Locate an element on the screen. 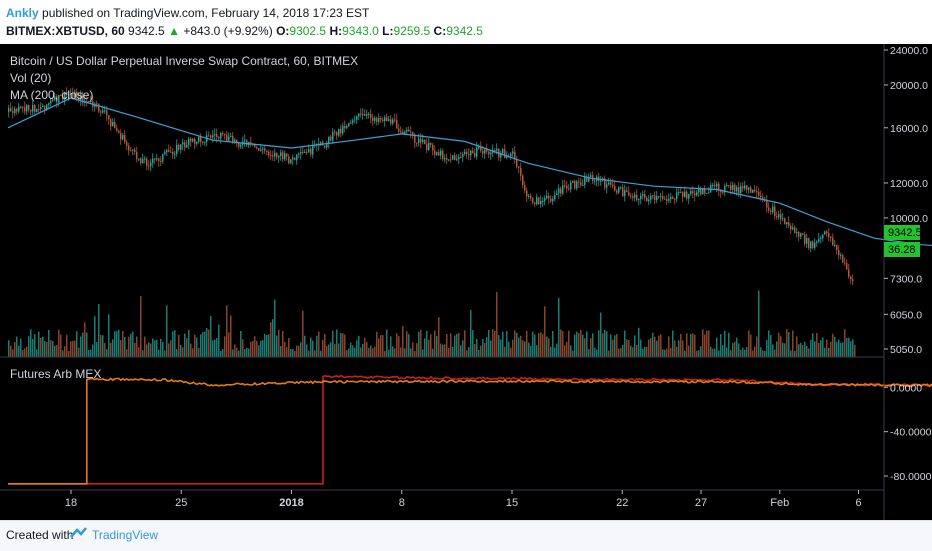  symbol-label: BITMEX:XBTUSD, 60 is located at coordinates (65, 31).